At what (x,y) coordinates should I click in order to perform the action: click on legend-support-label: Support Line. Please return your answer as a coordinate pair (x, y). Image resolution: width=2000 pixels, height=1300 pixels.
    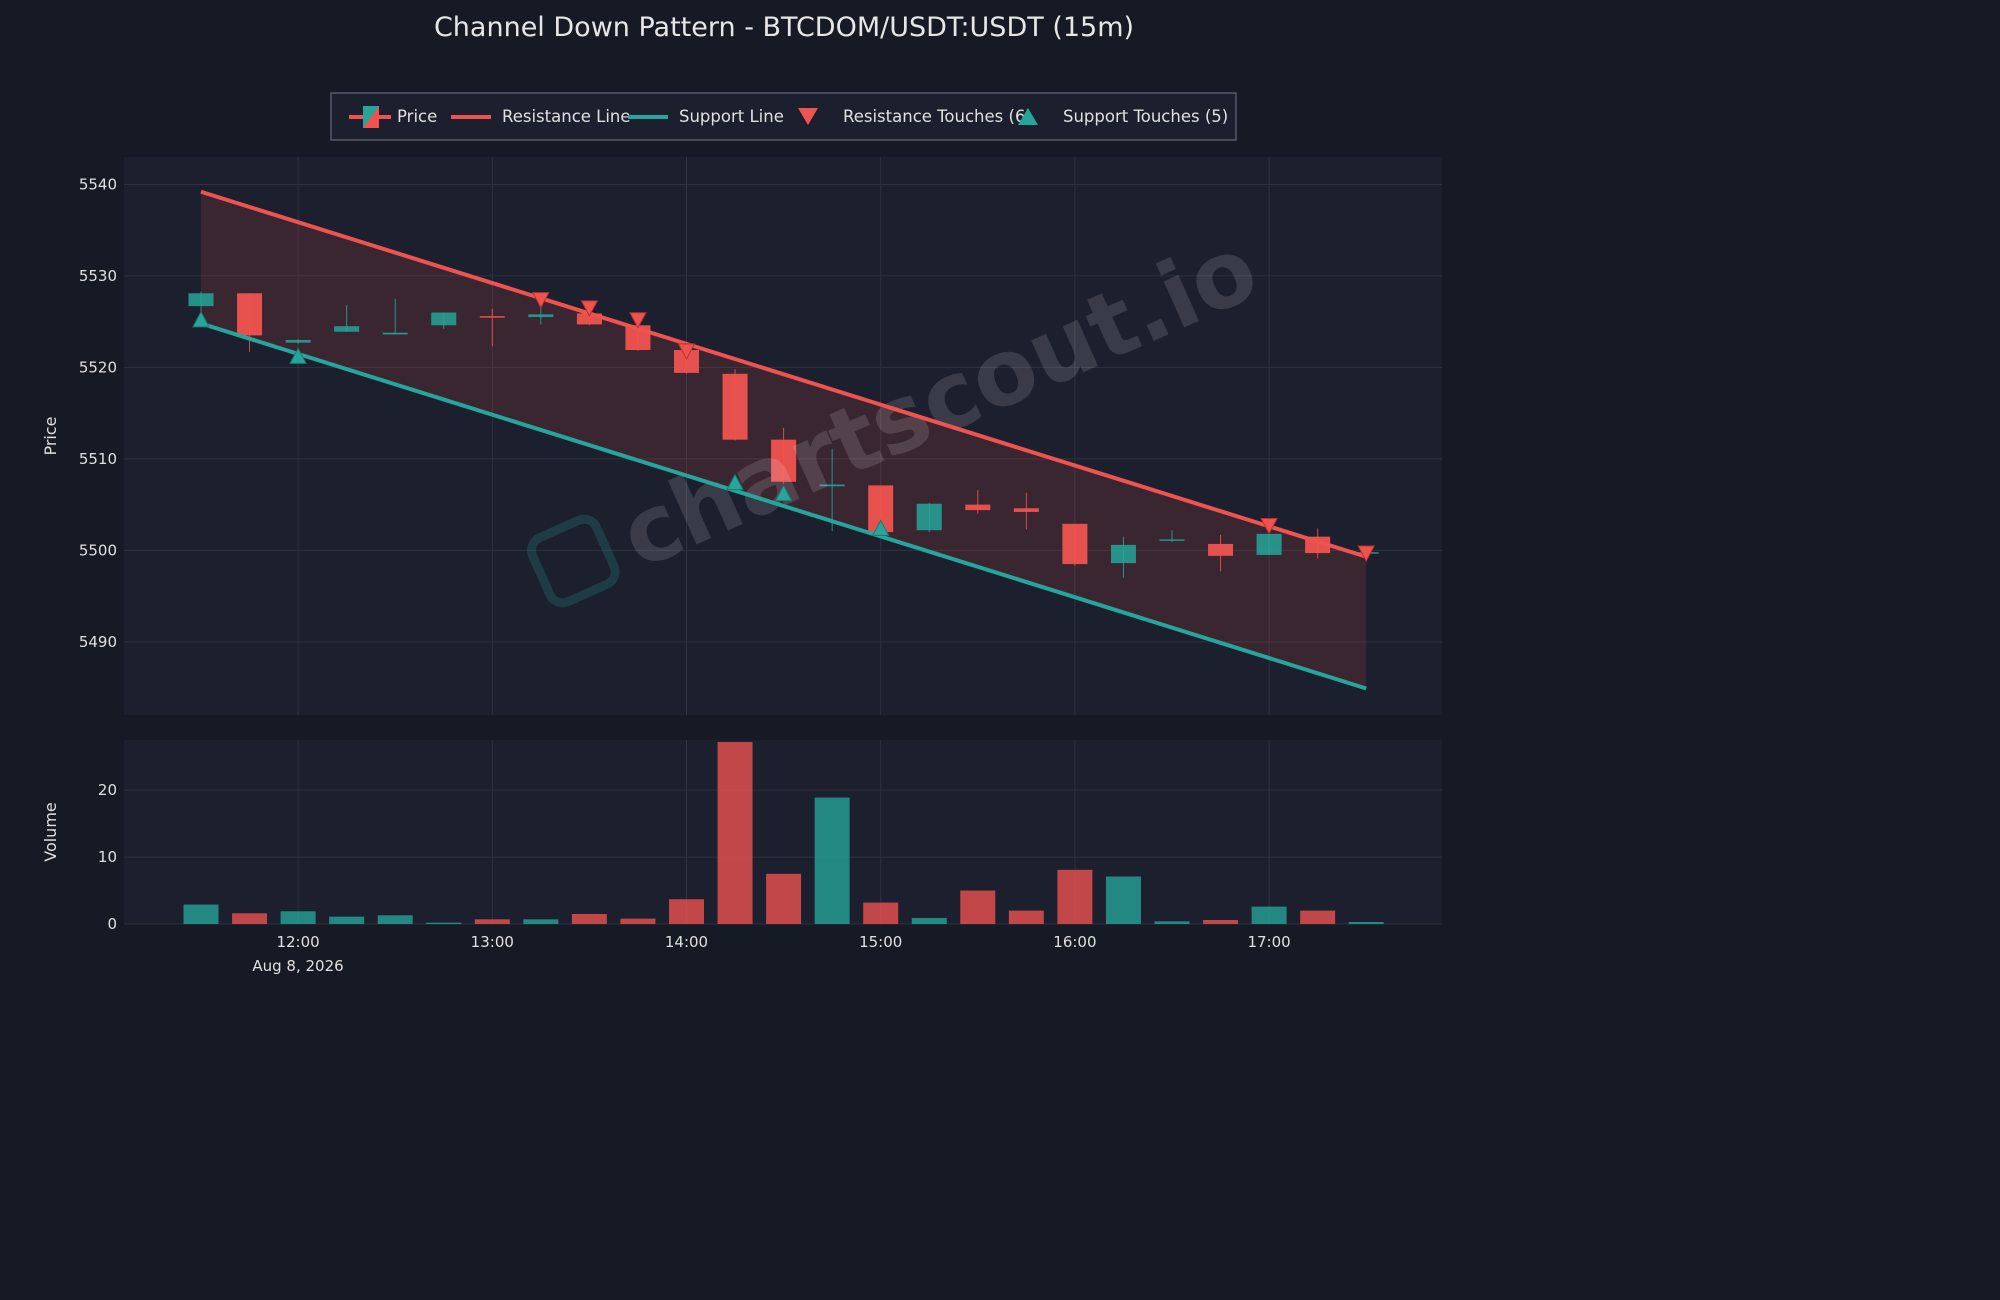
    Looking at the image, I should click on (731, 116).